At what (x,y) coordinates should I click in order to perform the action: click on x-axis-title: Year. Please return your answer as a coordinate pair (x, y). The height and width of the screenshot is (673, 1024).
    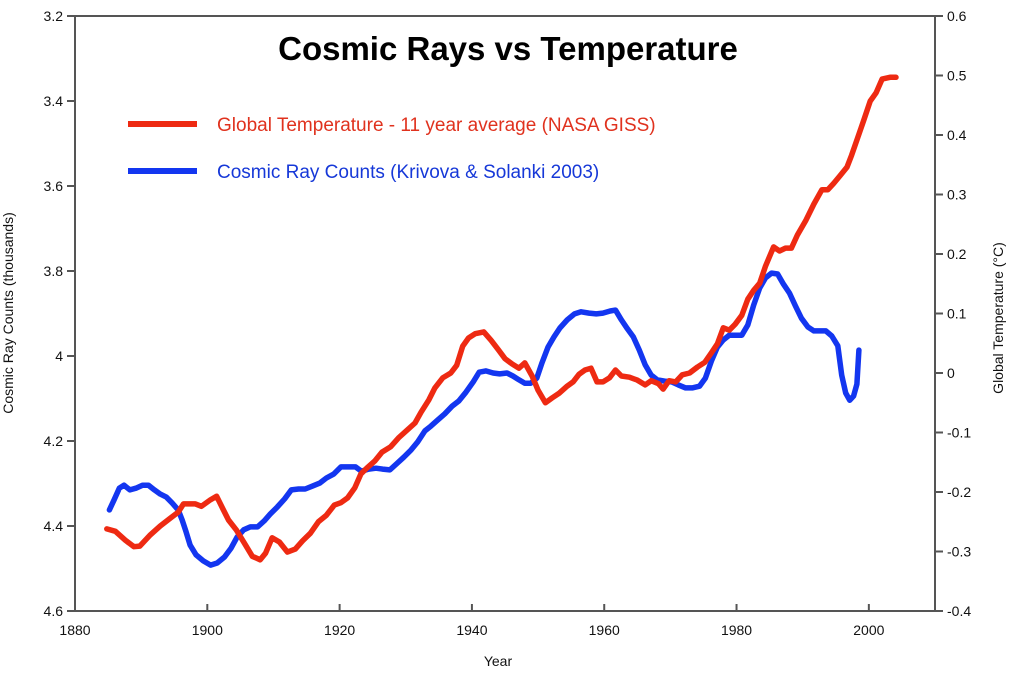
    Looking at the image, I should click on (498, 661).